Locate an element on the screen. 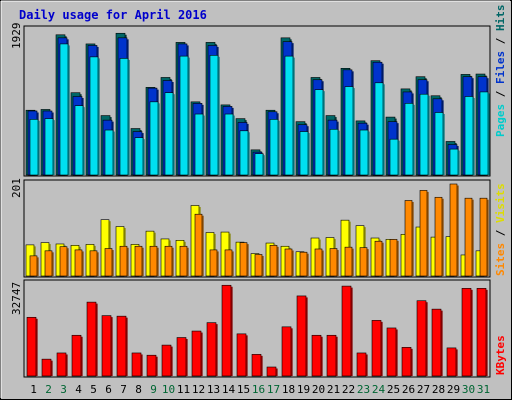 This screenshot has height=400, width=512. bar-sites-day-20-shadow is located at coordinates (323, 263).